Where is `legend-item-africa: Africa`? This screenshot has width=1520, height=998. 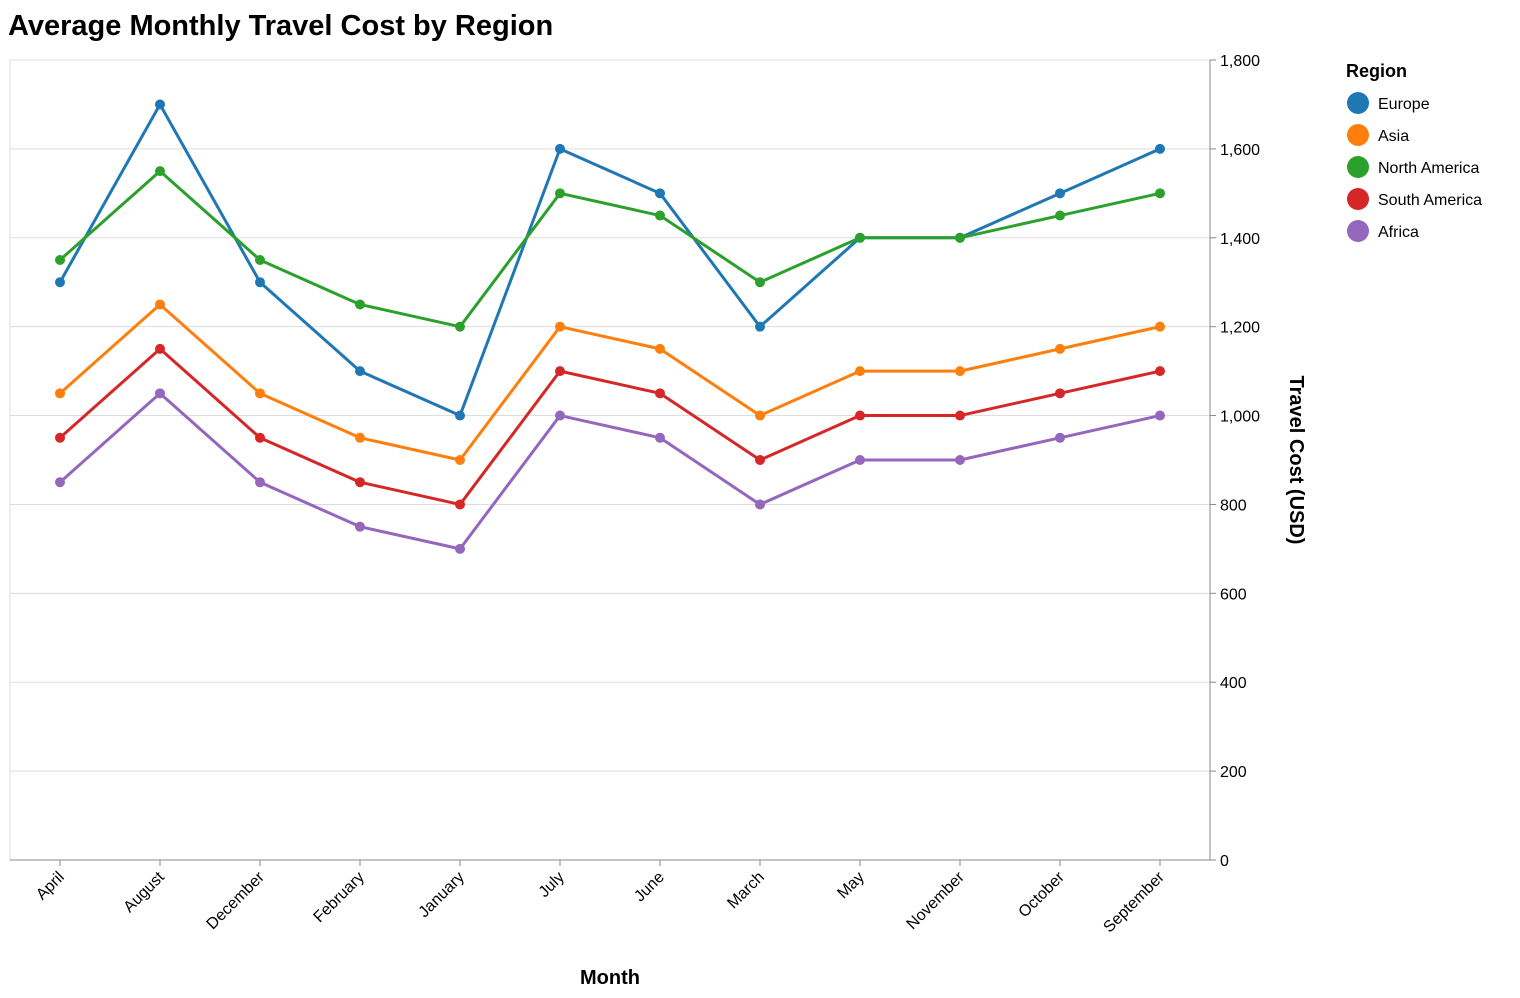
legend-item-africa: Africa is located at coordinates (1383, 231).